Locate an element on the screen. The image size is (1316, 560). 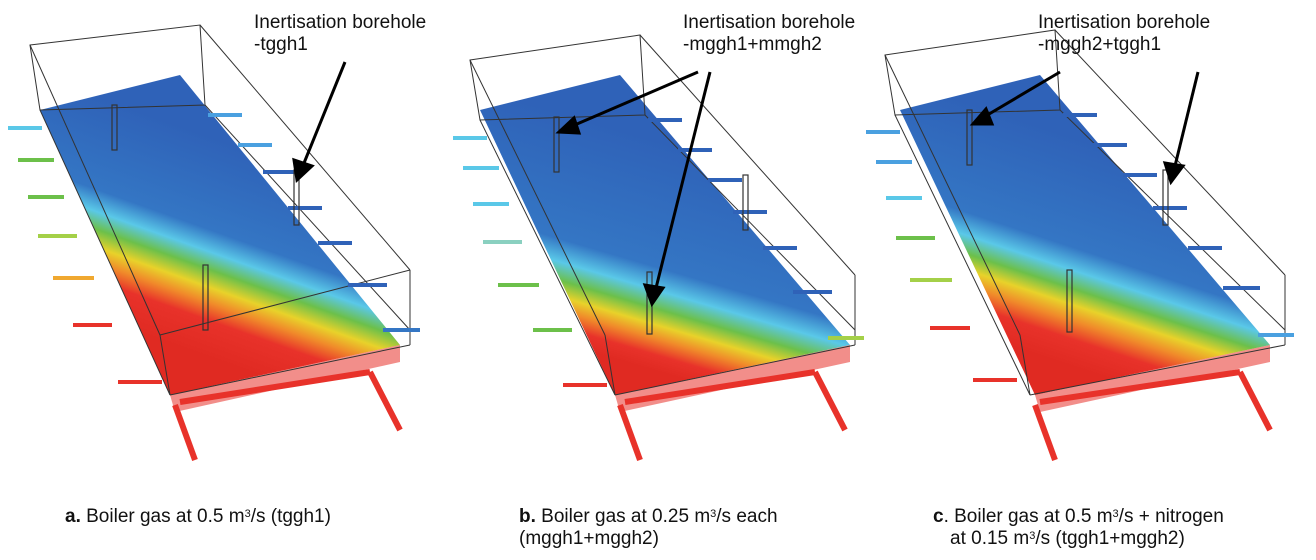
caption-line1: b. Boiler gas at 0.25 m3/s each is located at coordinates (648, 516).